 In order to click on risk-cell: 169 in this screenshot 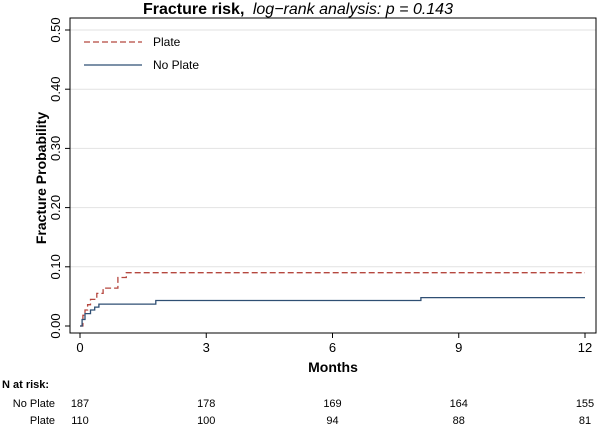, I will do `click(332, 404)`.